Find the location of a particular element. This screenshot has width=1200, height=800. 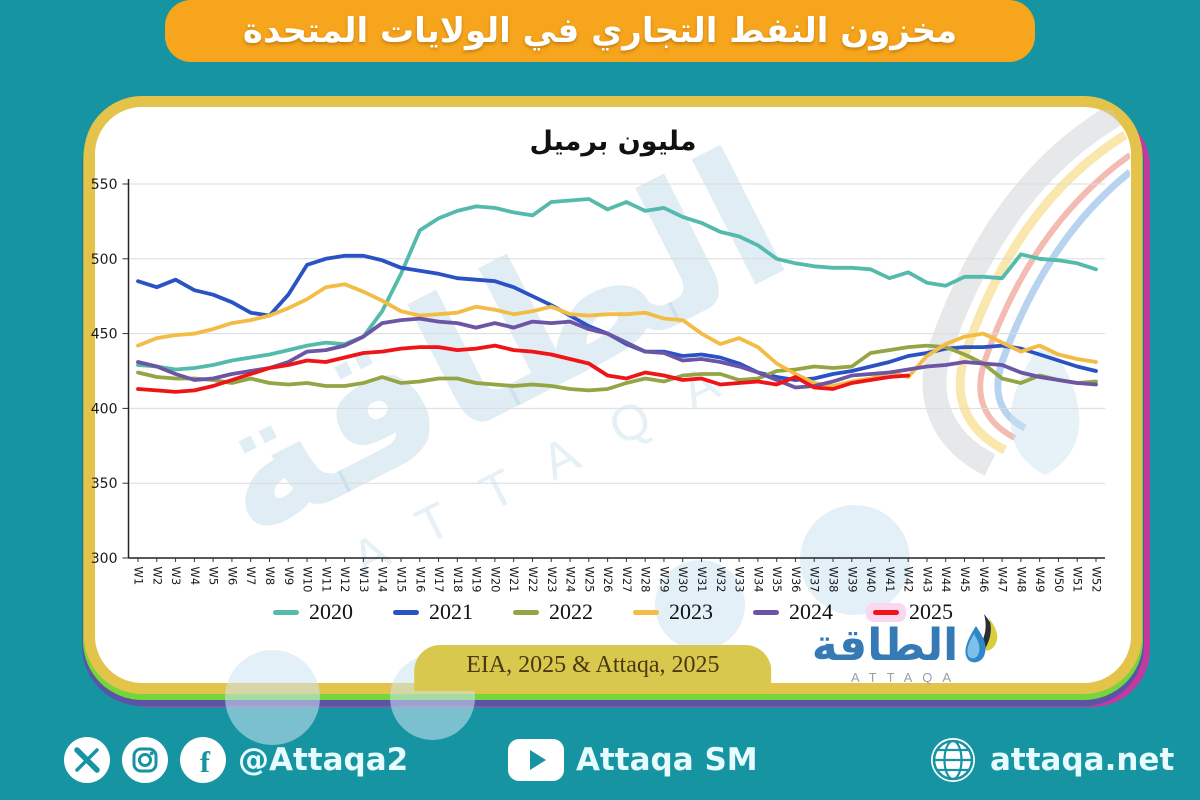

x-tick-label: W49 is located at coordinates (1040, 580).